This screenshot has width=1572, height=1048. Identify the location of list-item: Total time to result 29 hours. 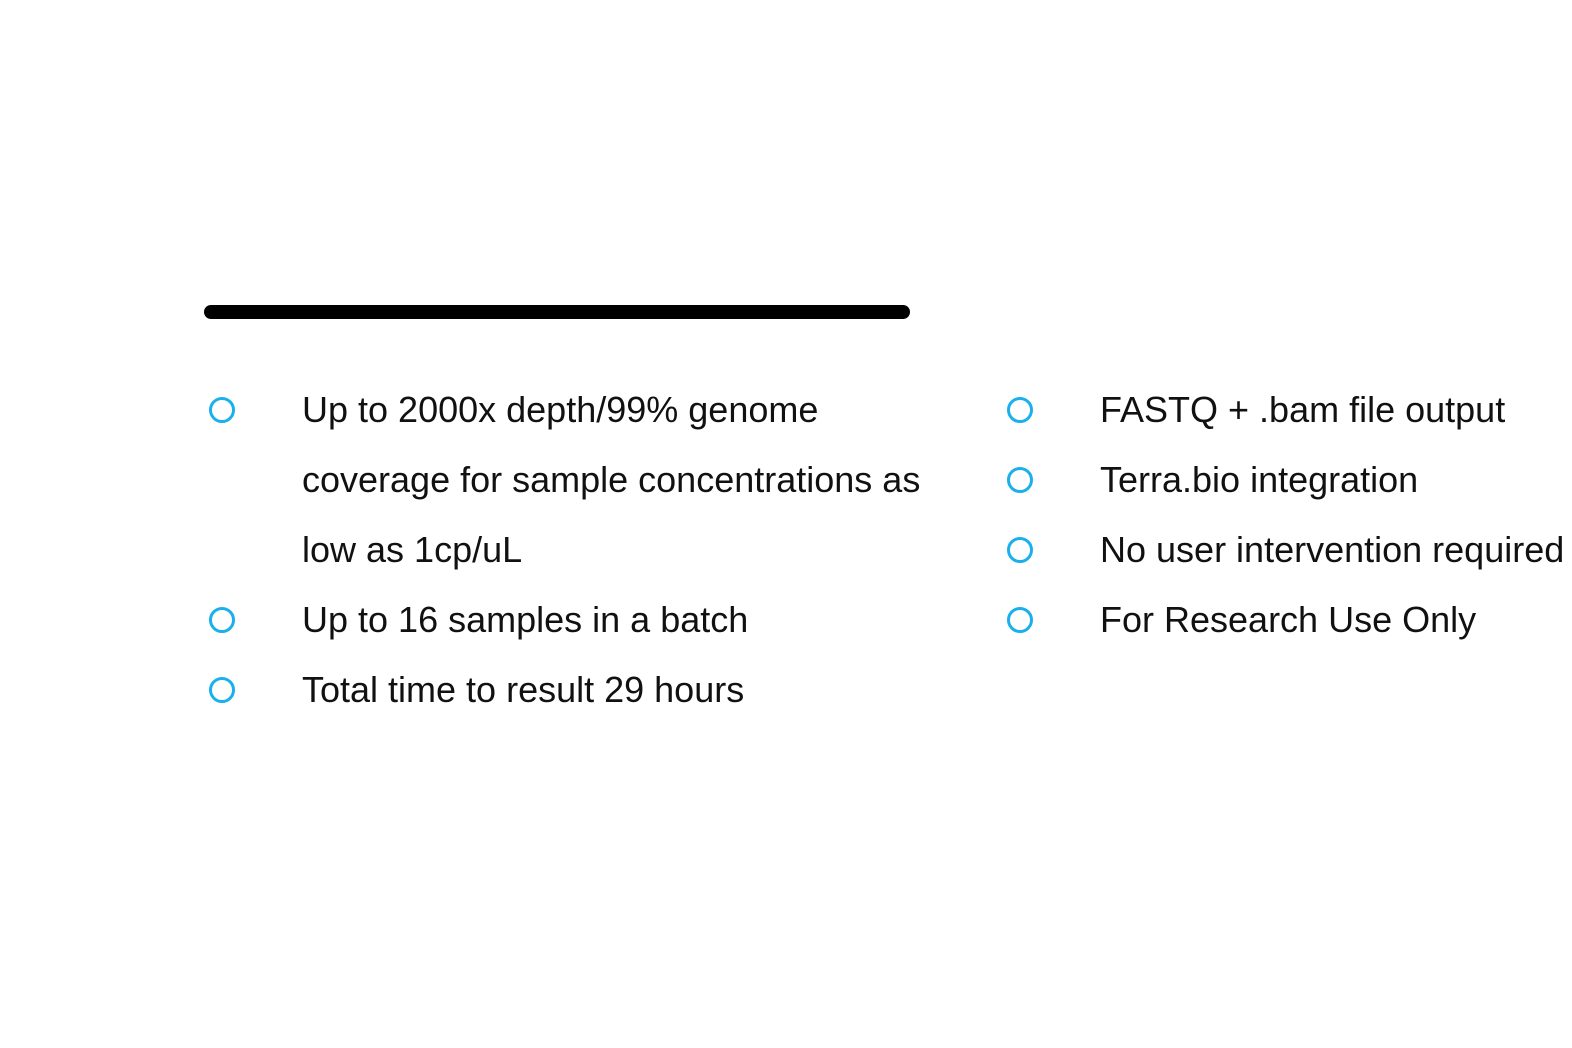
(570, 690).